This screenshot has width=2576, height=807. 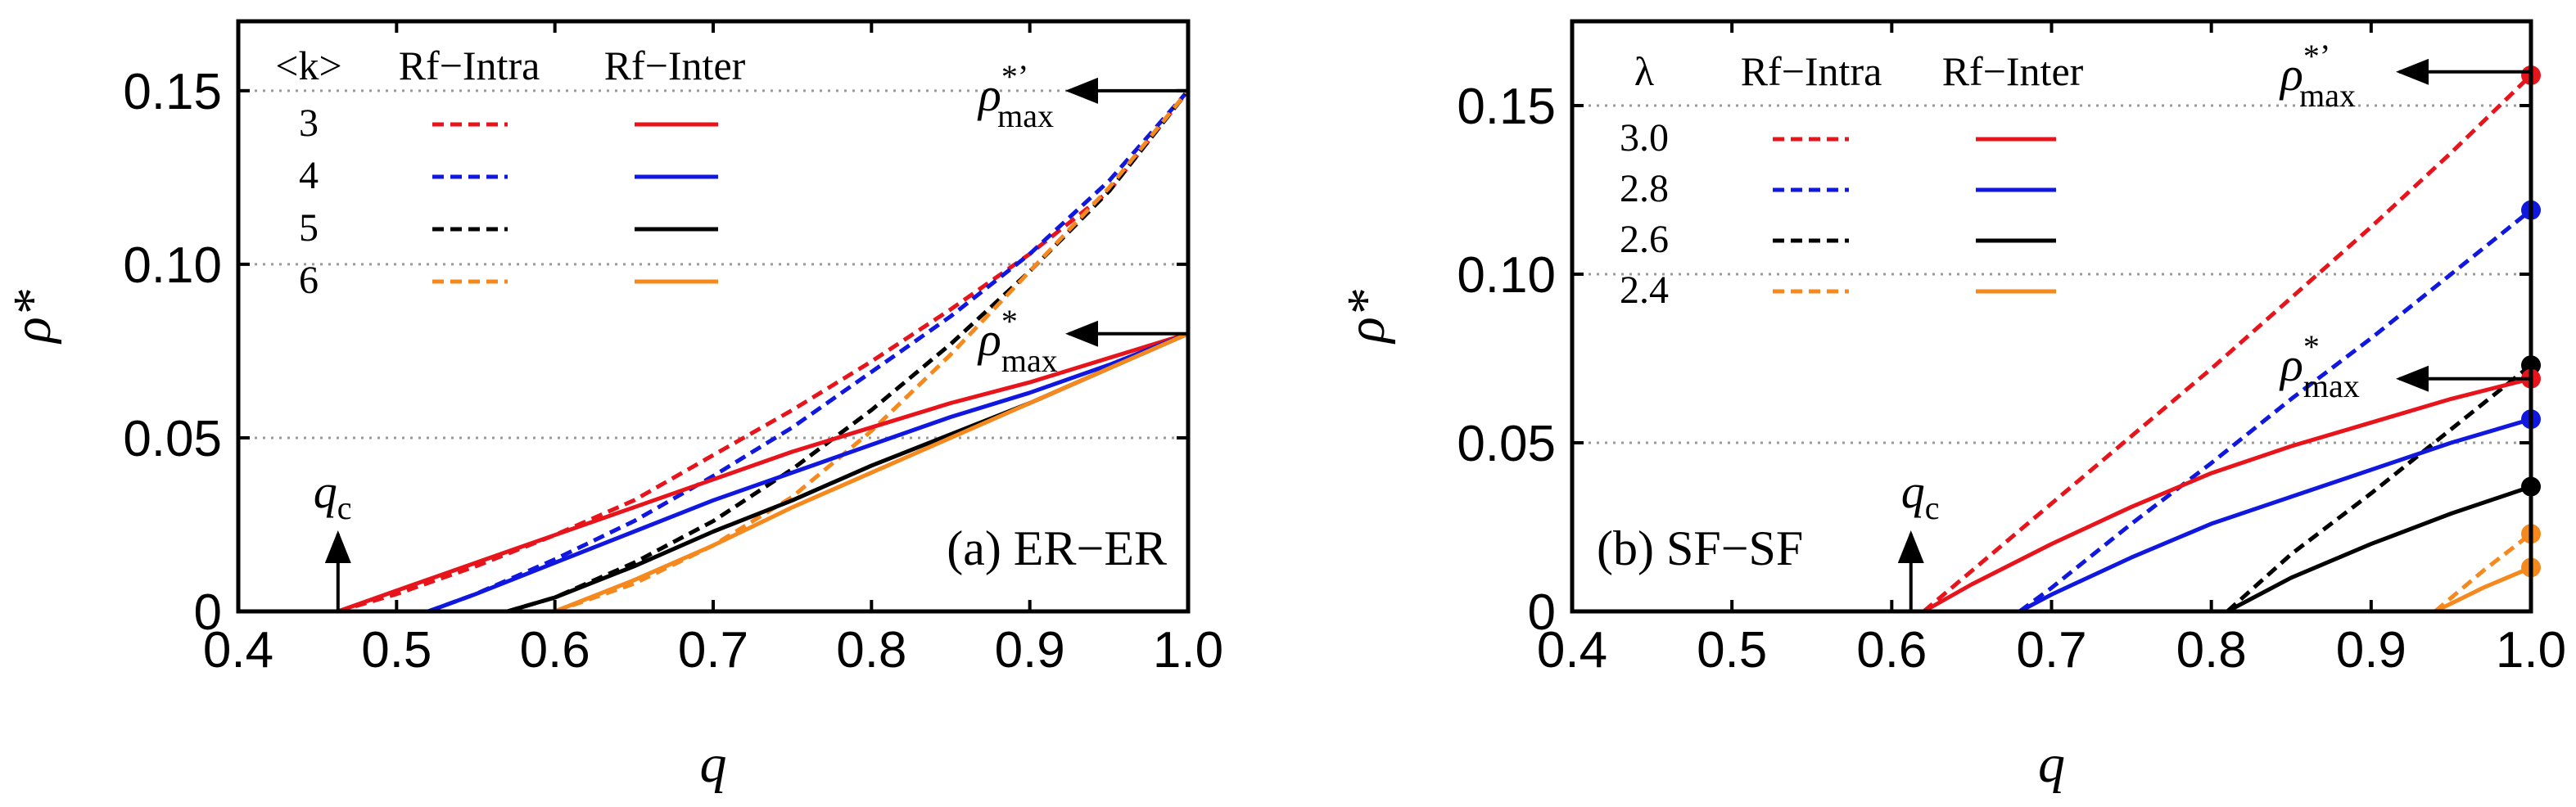 What do you see at coordinates (1057, 548) in the screenshot?
I see `panel-label: (a) ER−ER` at bounding box center [1057, 548].